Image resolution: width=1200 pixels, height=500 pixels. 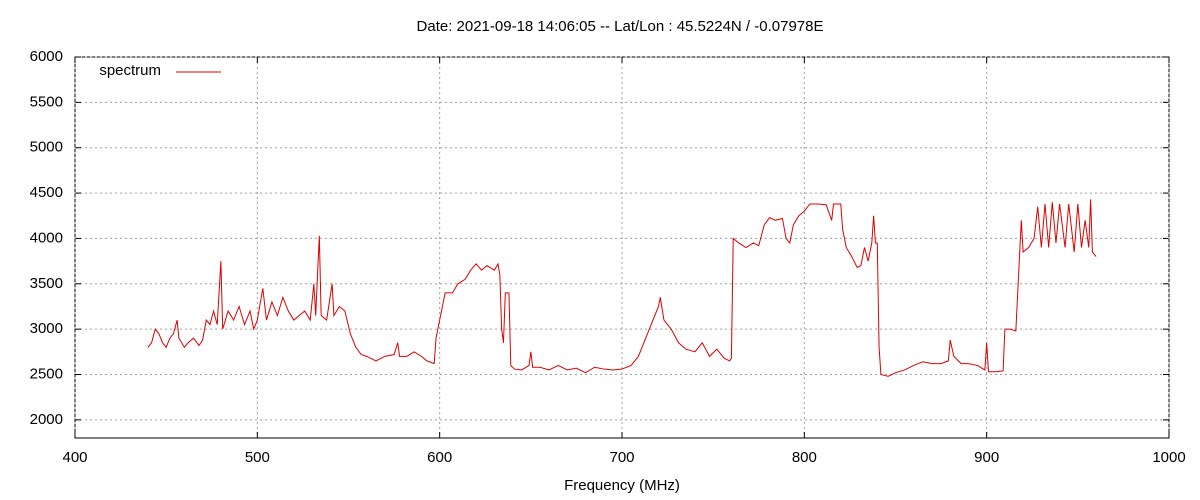 I want to click on y-tick-label: 6000, so click(x=46, y=56).